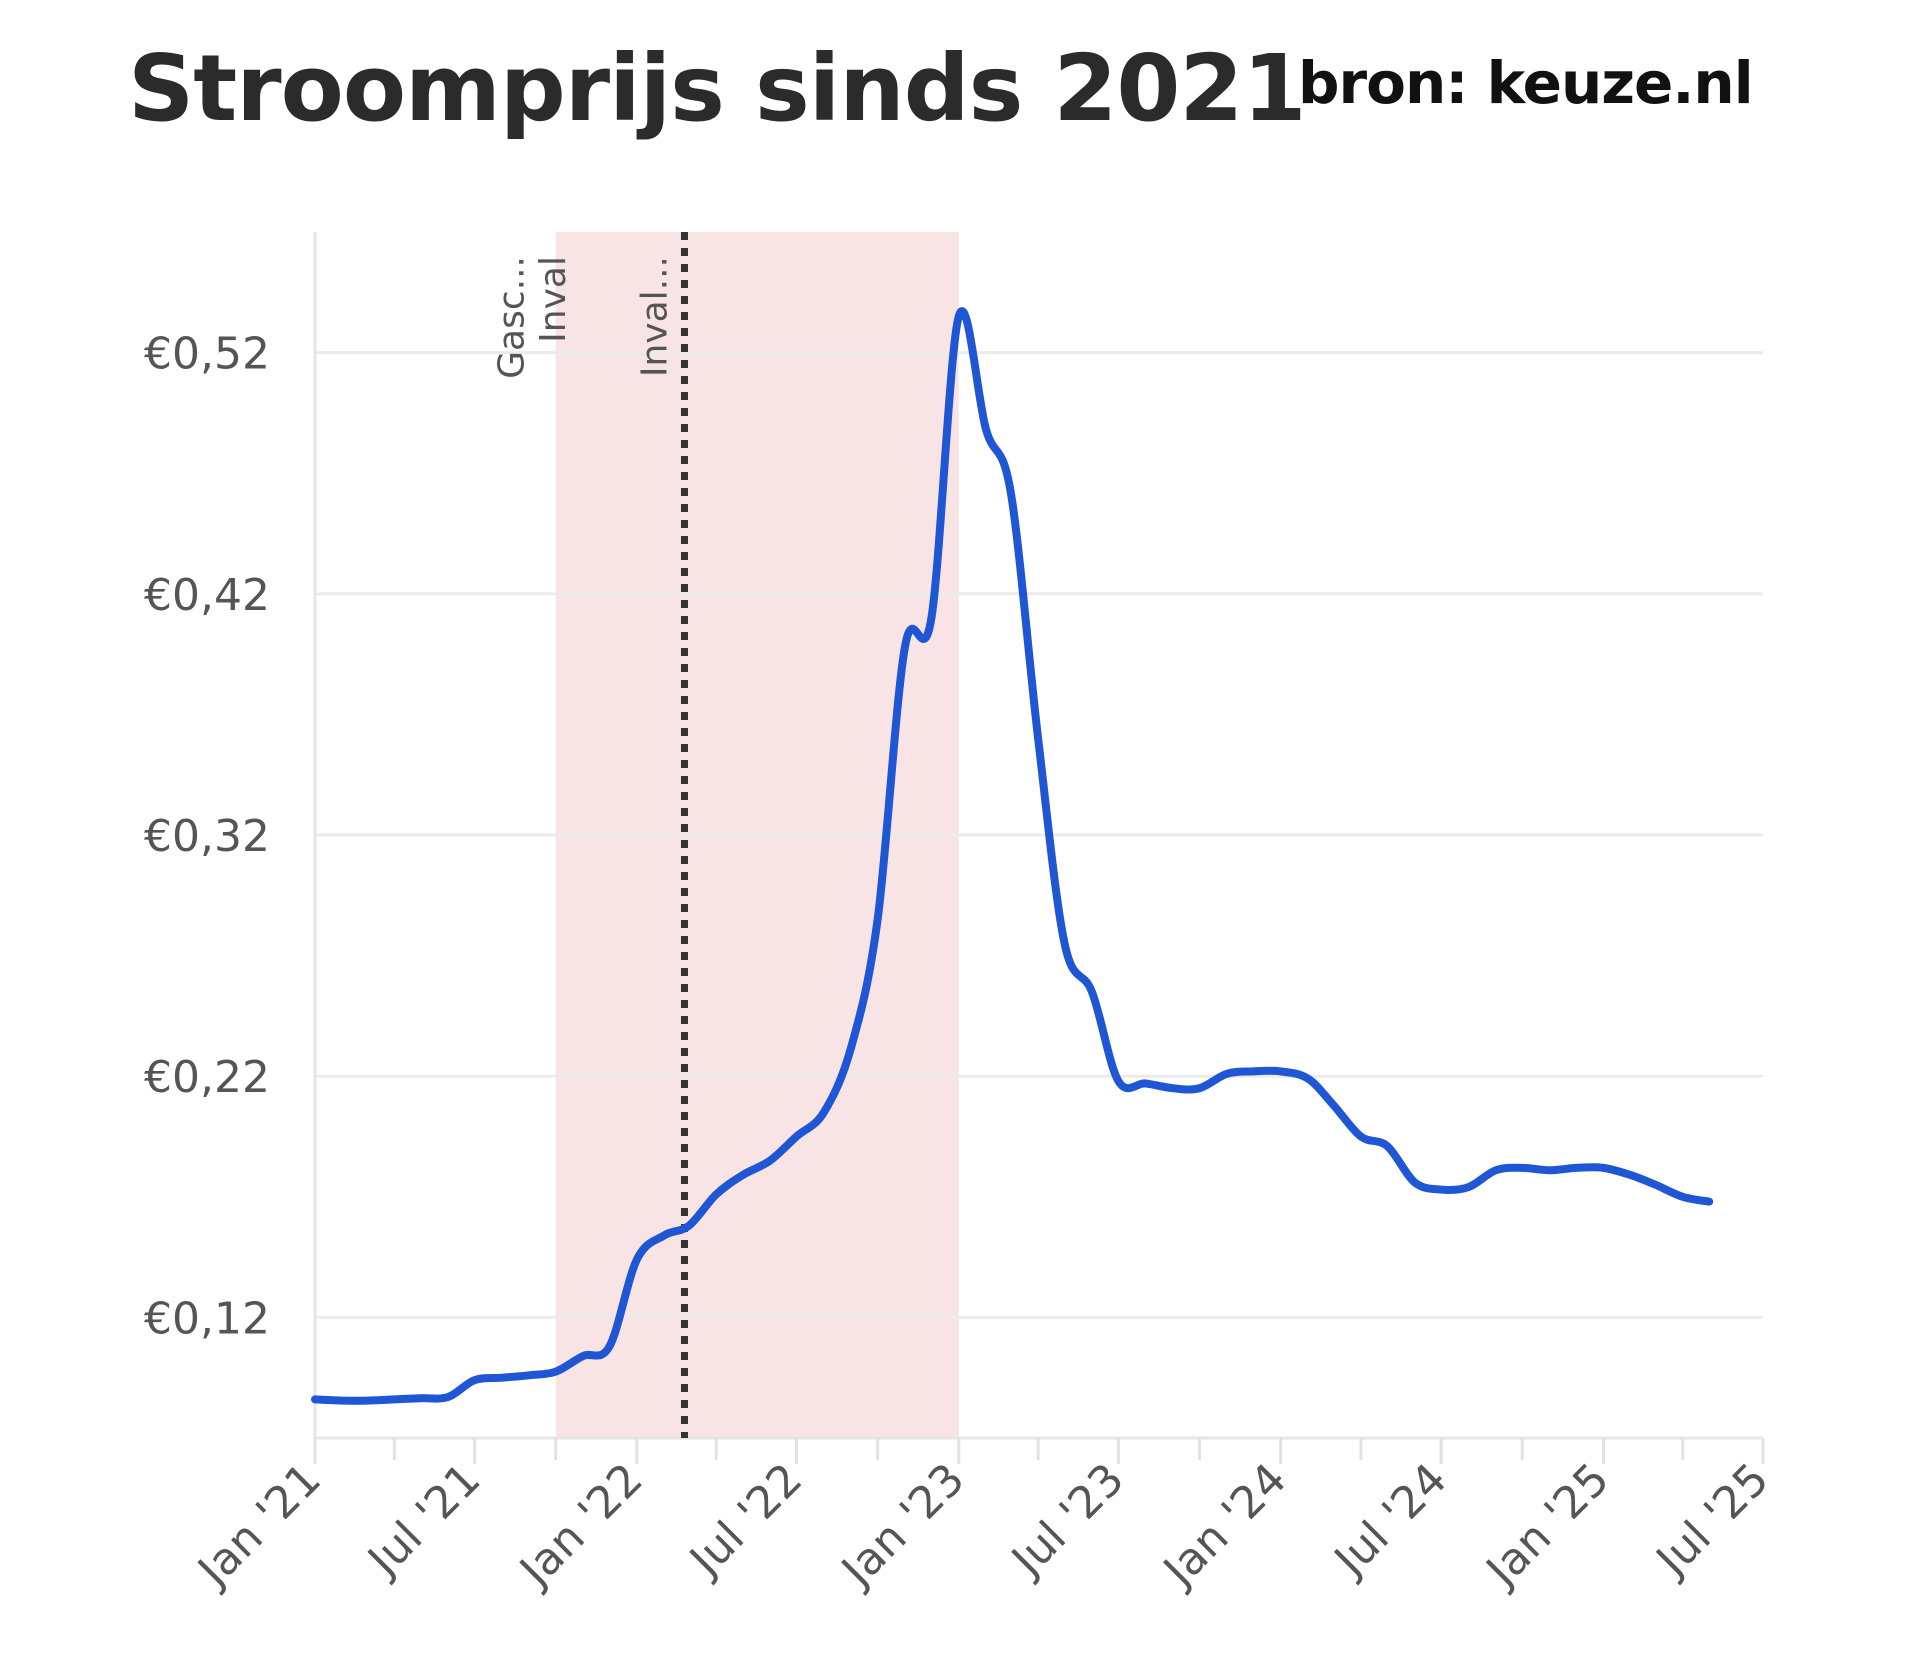 The image size is (1920, 1659). What do you see at coordinates (553, 299) in the screenshot?
I see `event-label: Inval` at bounding box center [553, 299].